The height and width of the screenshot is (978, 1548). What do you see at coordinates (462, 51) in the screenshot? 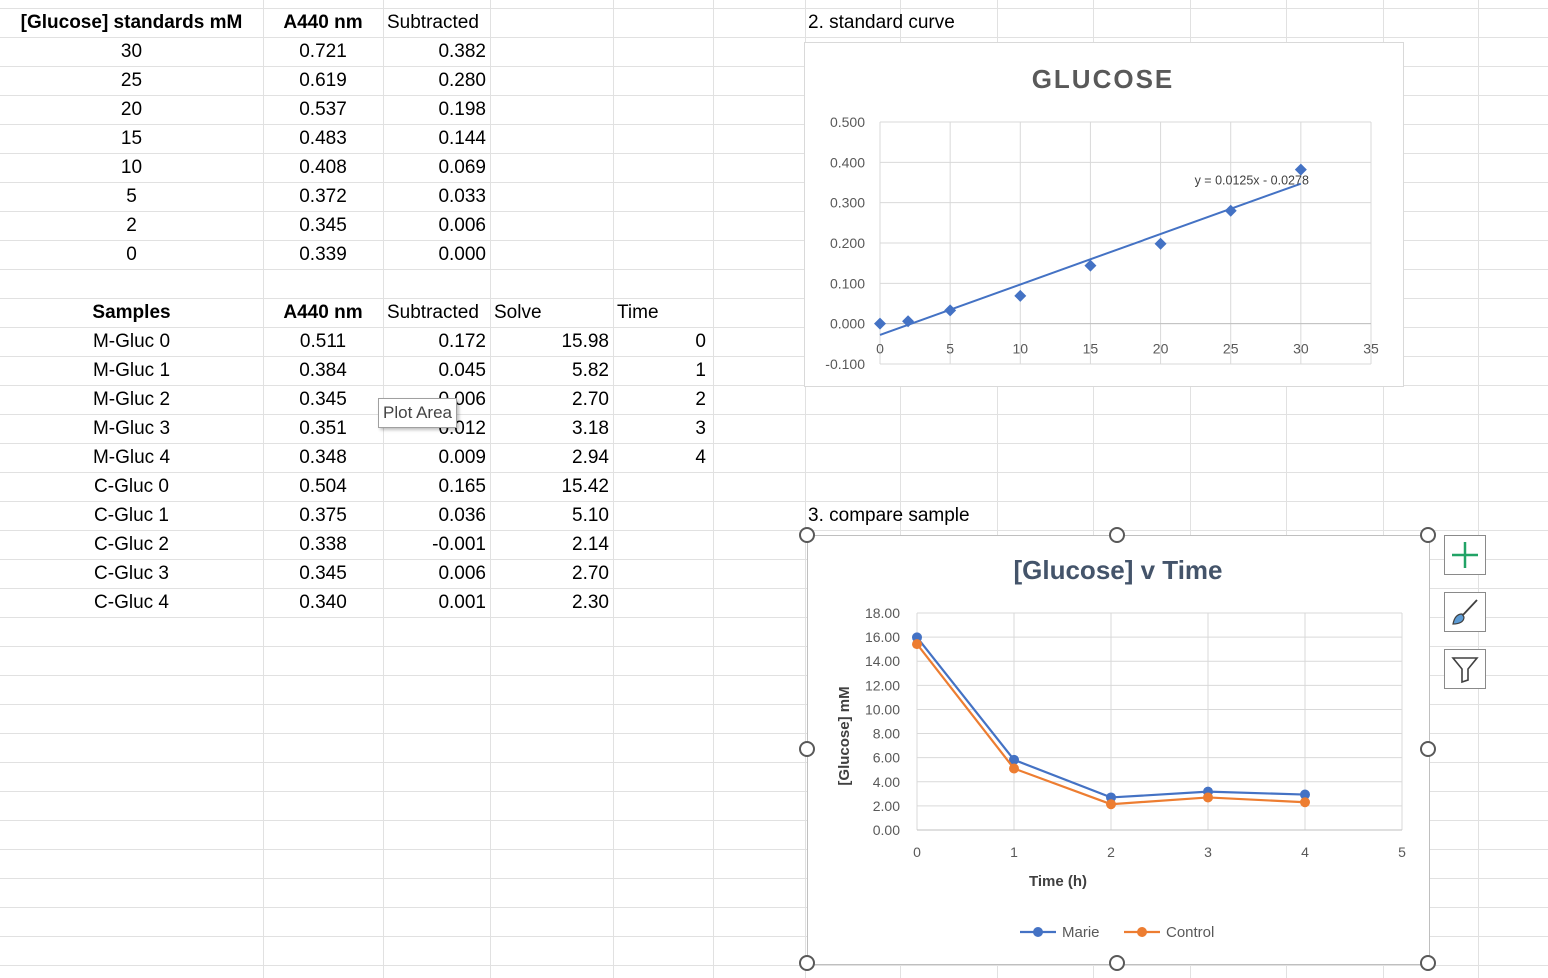
I see `standards-cell-subtracted: 0.382` at bounding box center [462, 51].